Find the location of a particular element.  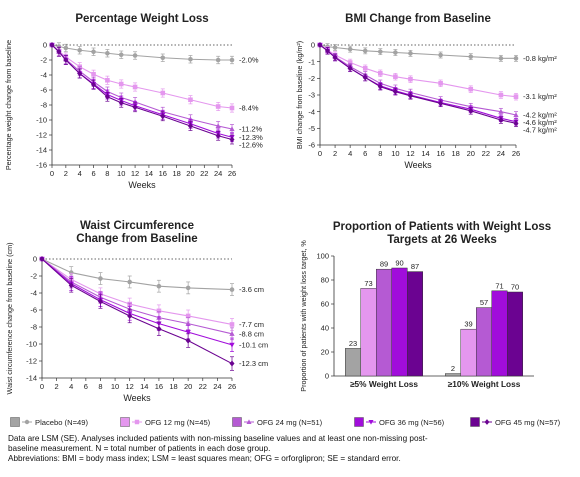

bar-ofg12 is located at coordinates (468, 352).